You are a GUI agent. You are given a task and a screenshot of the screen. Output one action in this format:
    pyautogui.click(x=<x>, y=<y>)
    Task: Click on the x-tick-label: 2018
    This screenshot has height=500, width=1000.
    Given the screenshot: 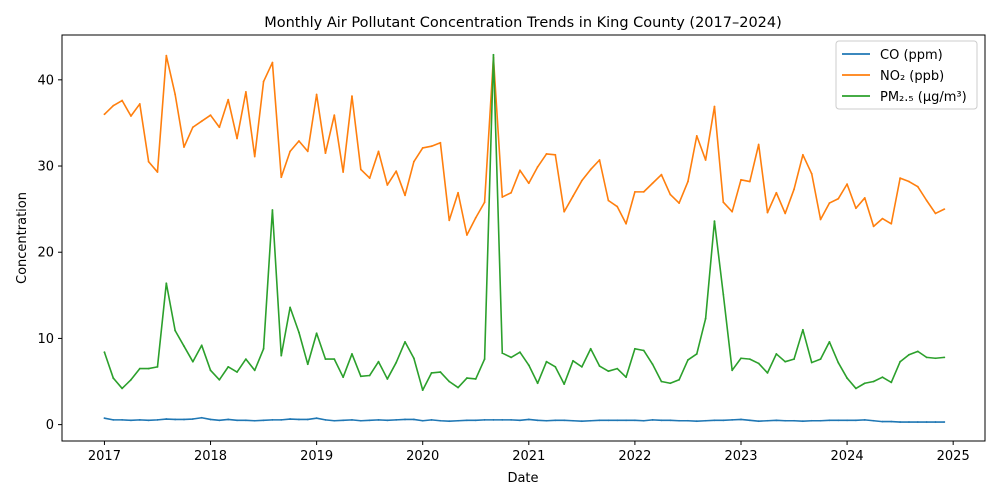 What is the action you would take?
    pyautogui.click(x=210, y=456)
    